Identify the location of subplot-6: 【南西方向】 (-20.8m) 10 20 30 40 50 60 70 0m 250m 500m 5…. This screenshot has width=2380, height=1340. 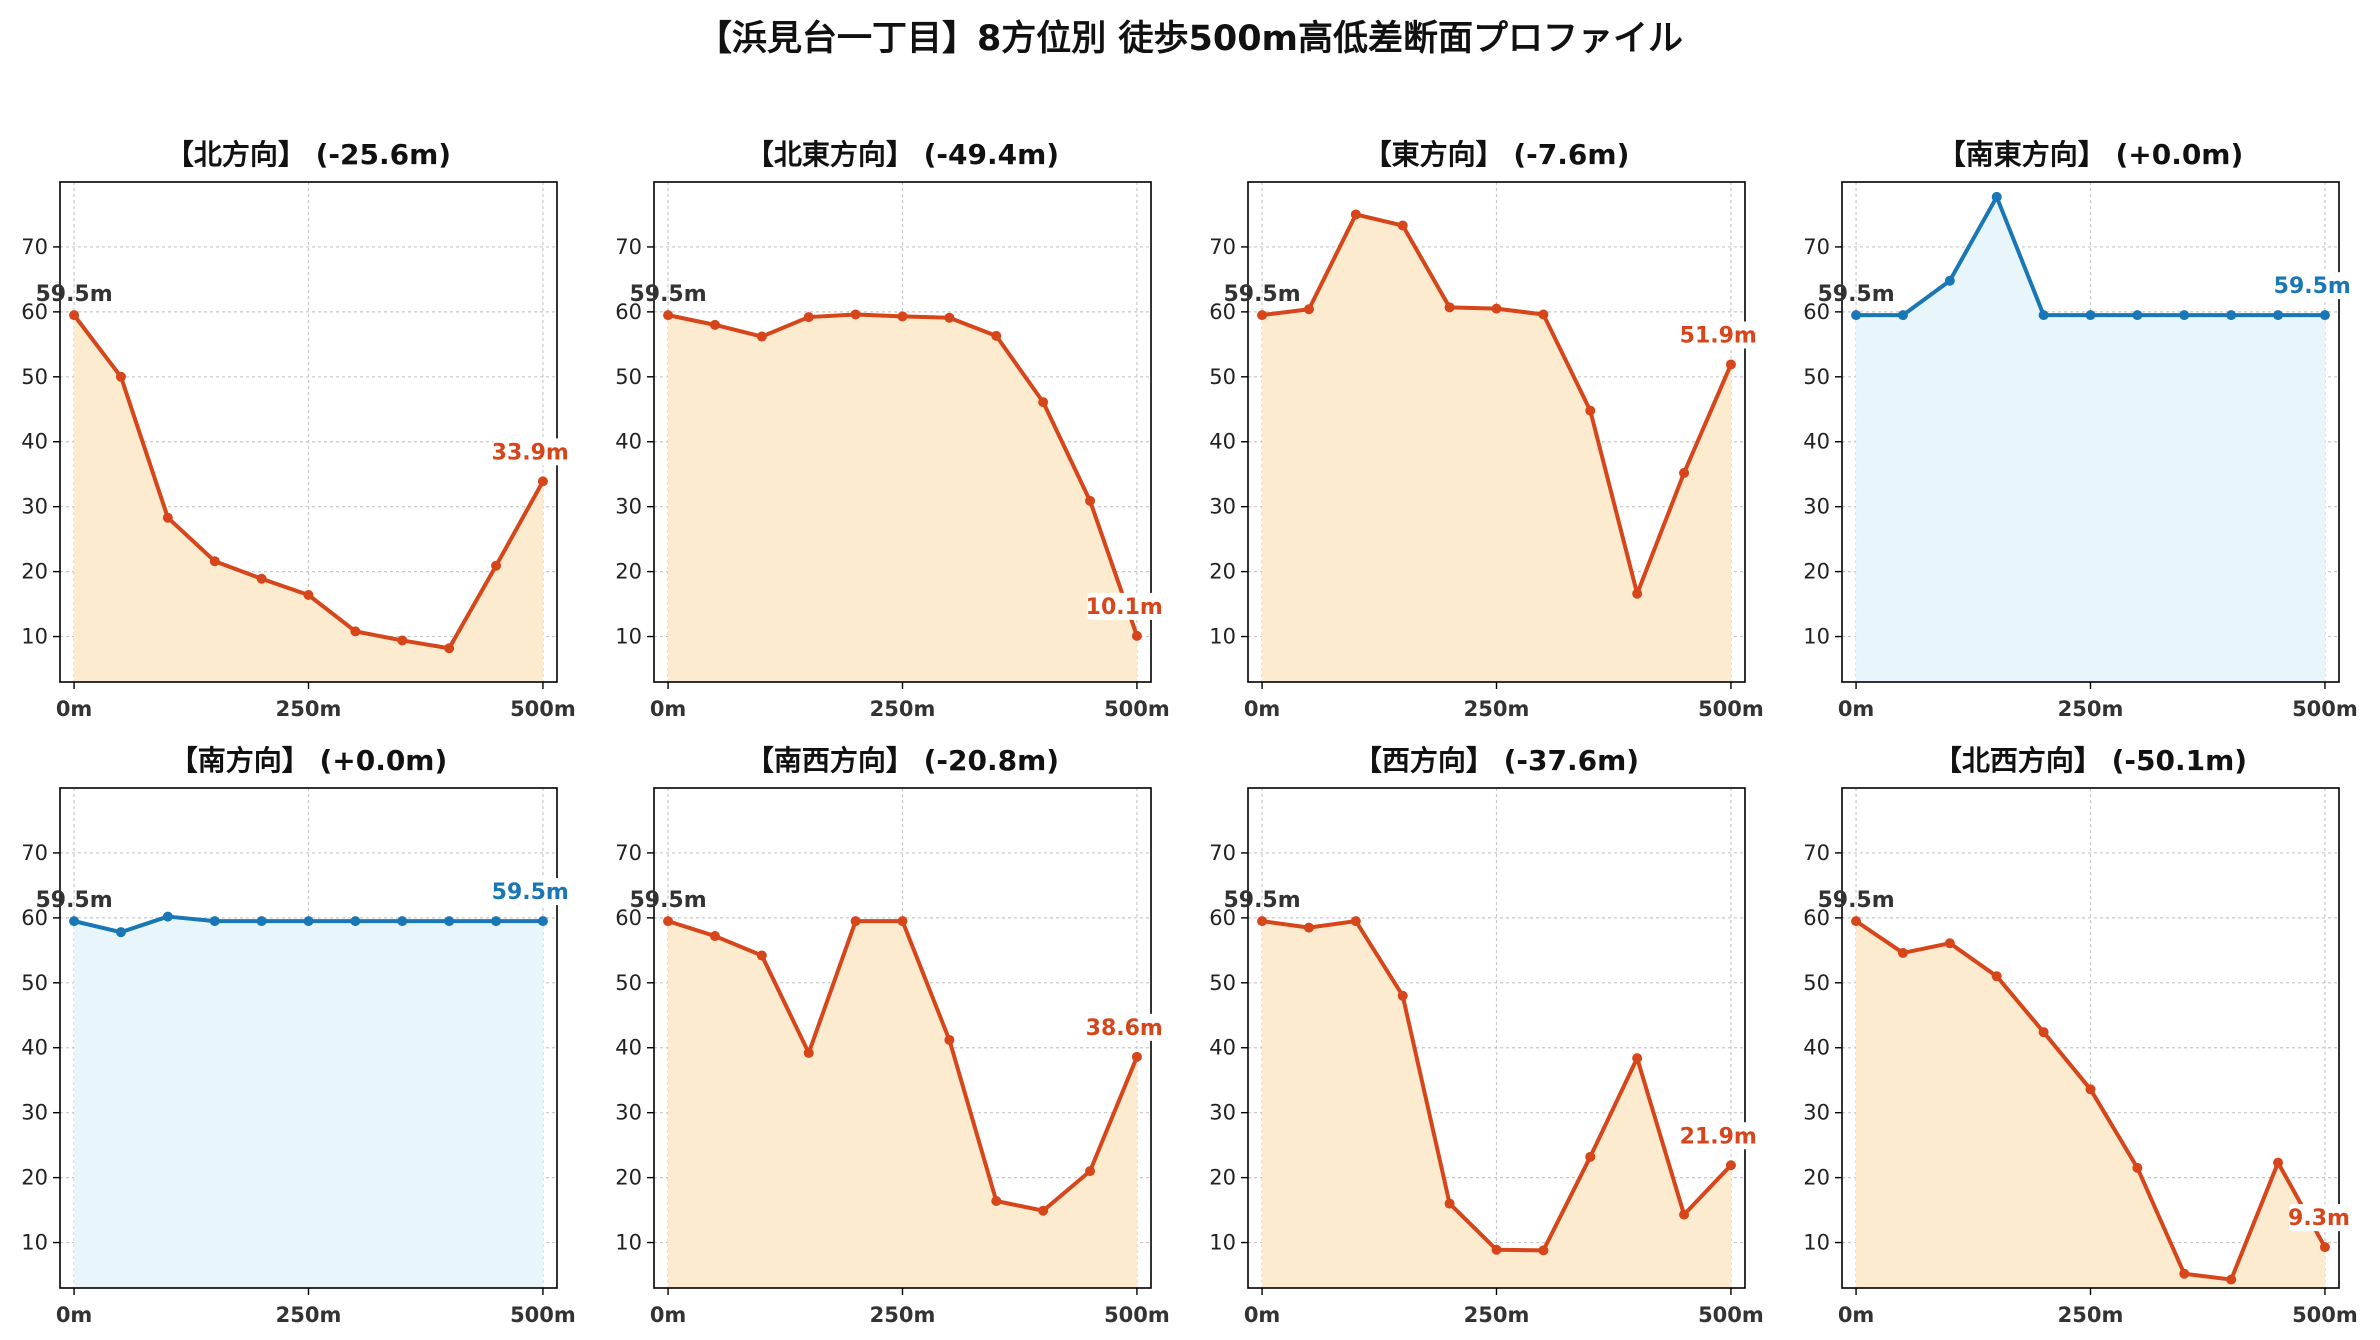
(892, 1035).